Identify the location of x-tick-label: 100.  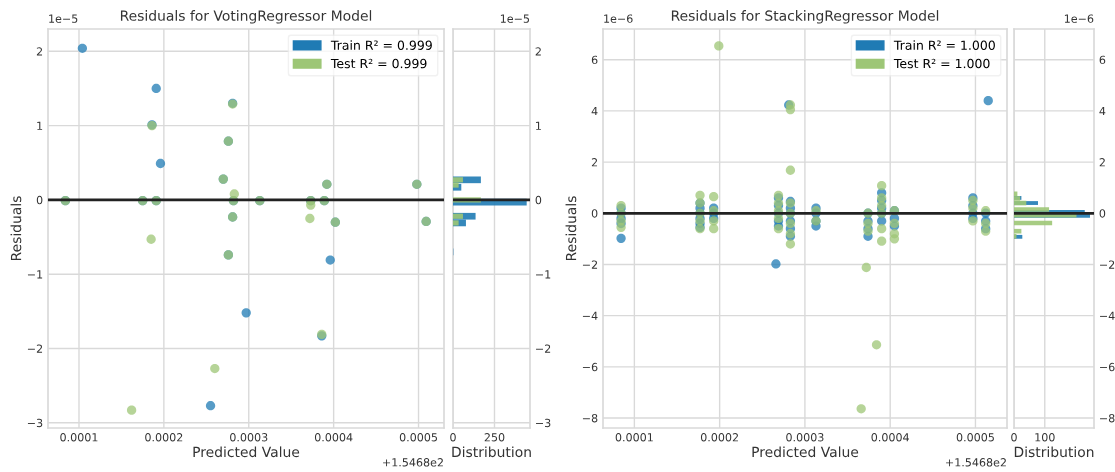
(1045, 437).